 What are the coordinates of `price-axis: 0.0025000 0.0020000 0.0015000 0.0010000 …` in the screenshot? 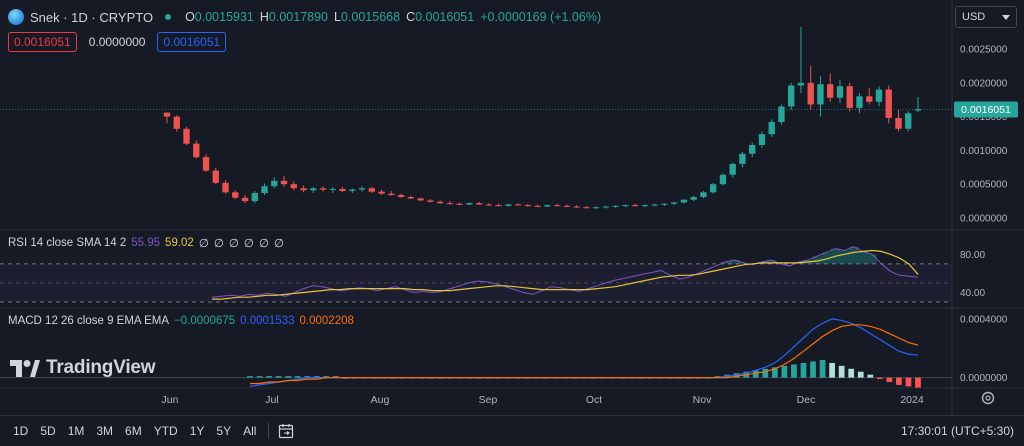 It's located at (984, 135).